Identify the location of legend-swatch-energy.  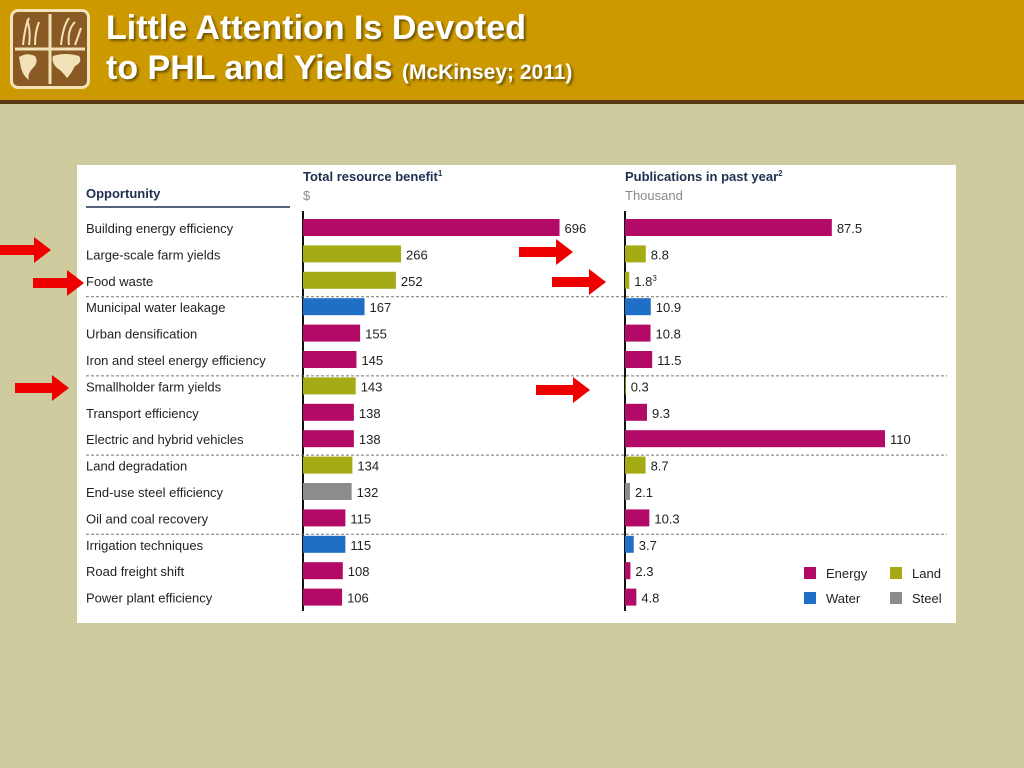
(810, 573).